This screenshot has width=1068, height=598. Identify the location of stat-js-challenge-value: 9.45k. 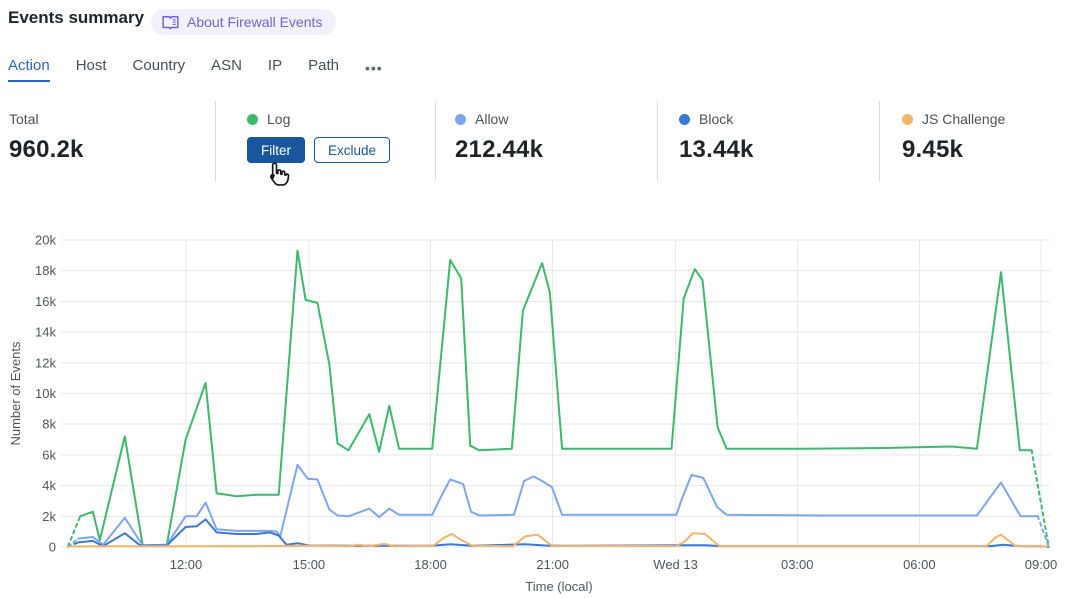
(933, 149).